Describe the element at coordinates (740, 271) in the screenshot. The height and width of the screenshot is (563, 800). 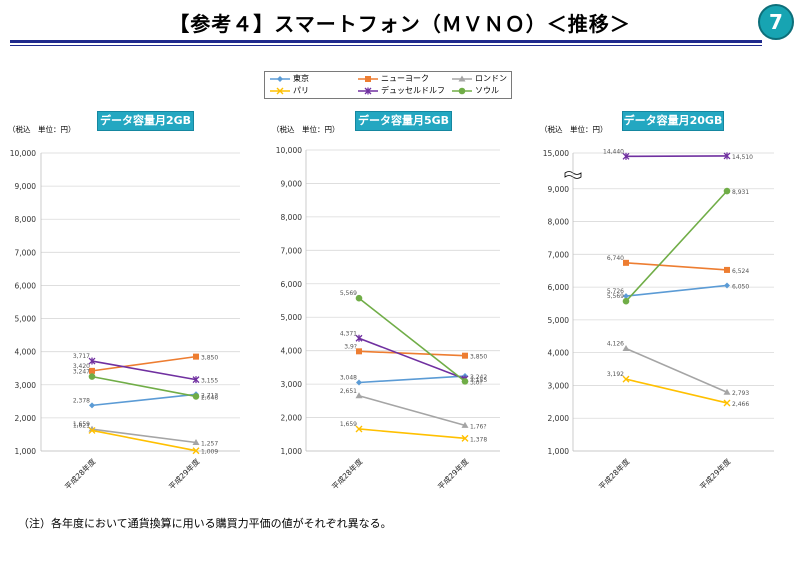
I see `data-label: 6,524` at that location.